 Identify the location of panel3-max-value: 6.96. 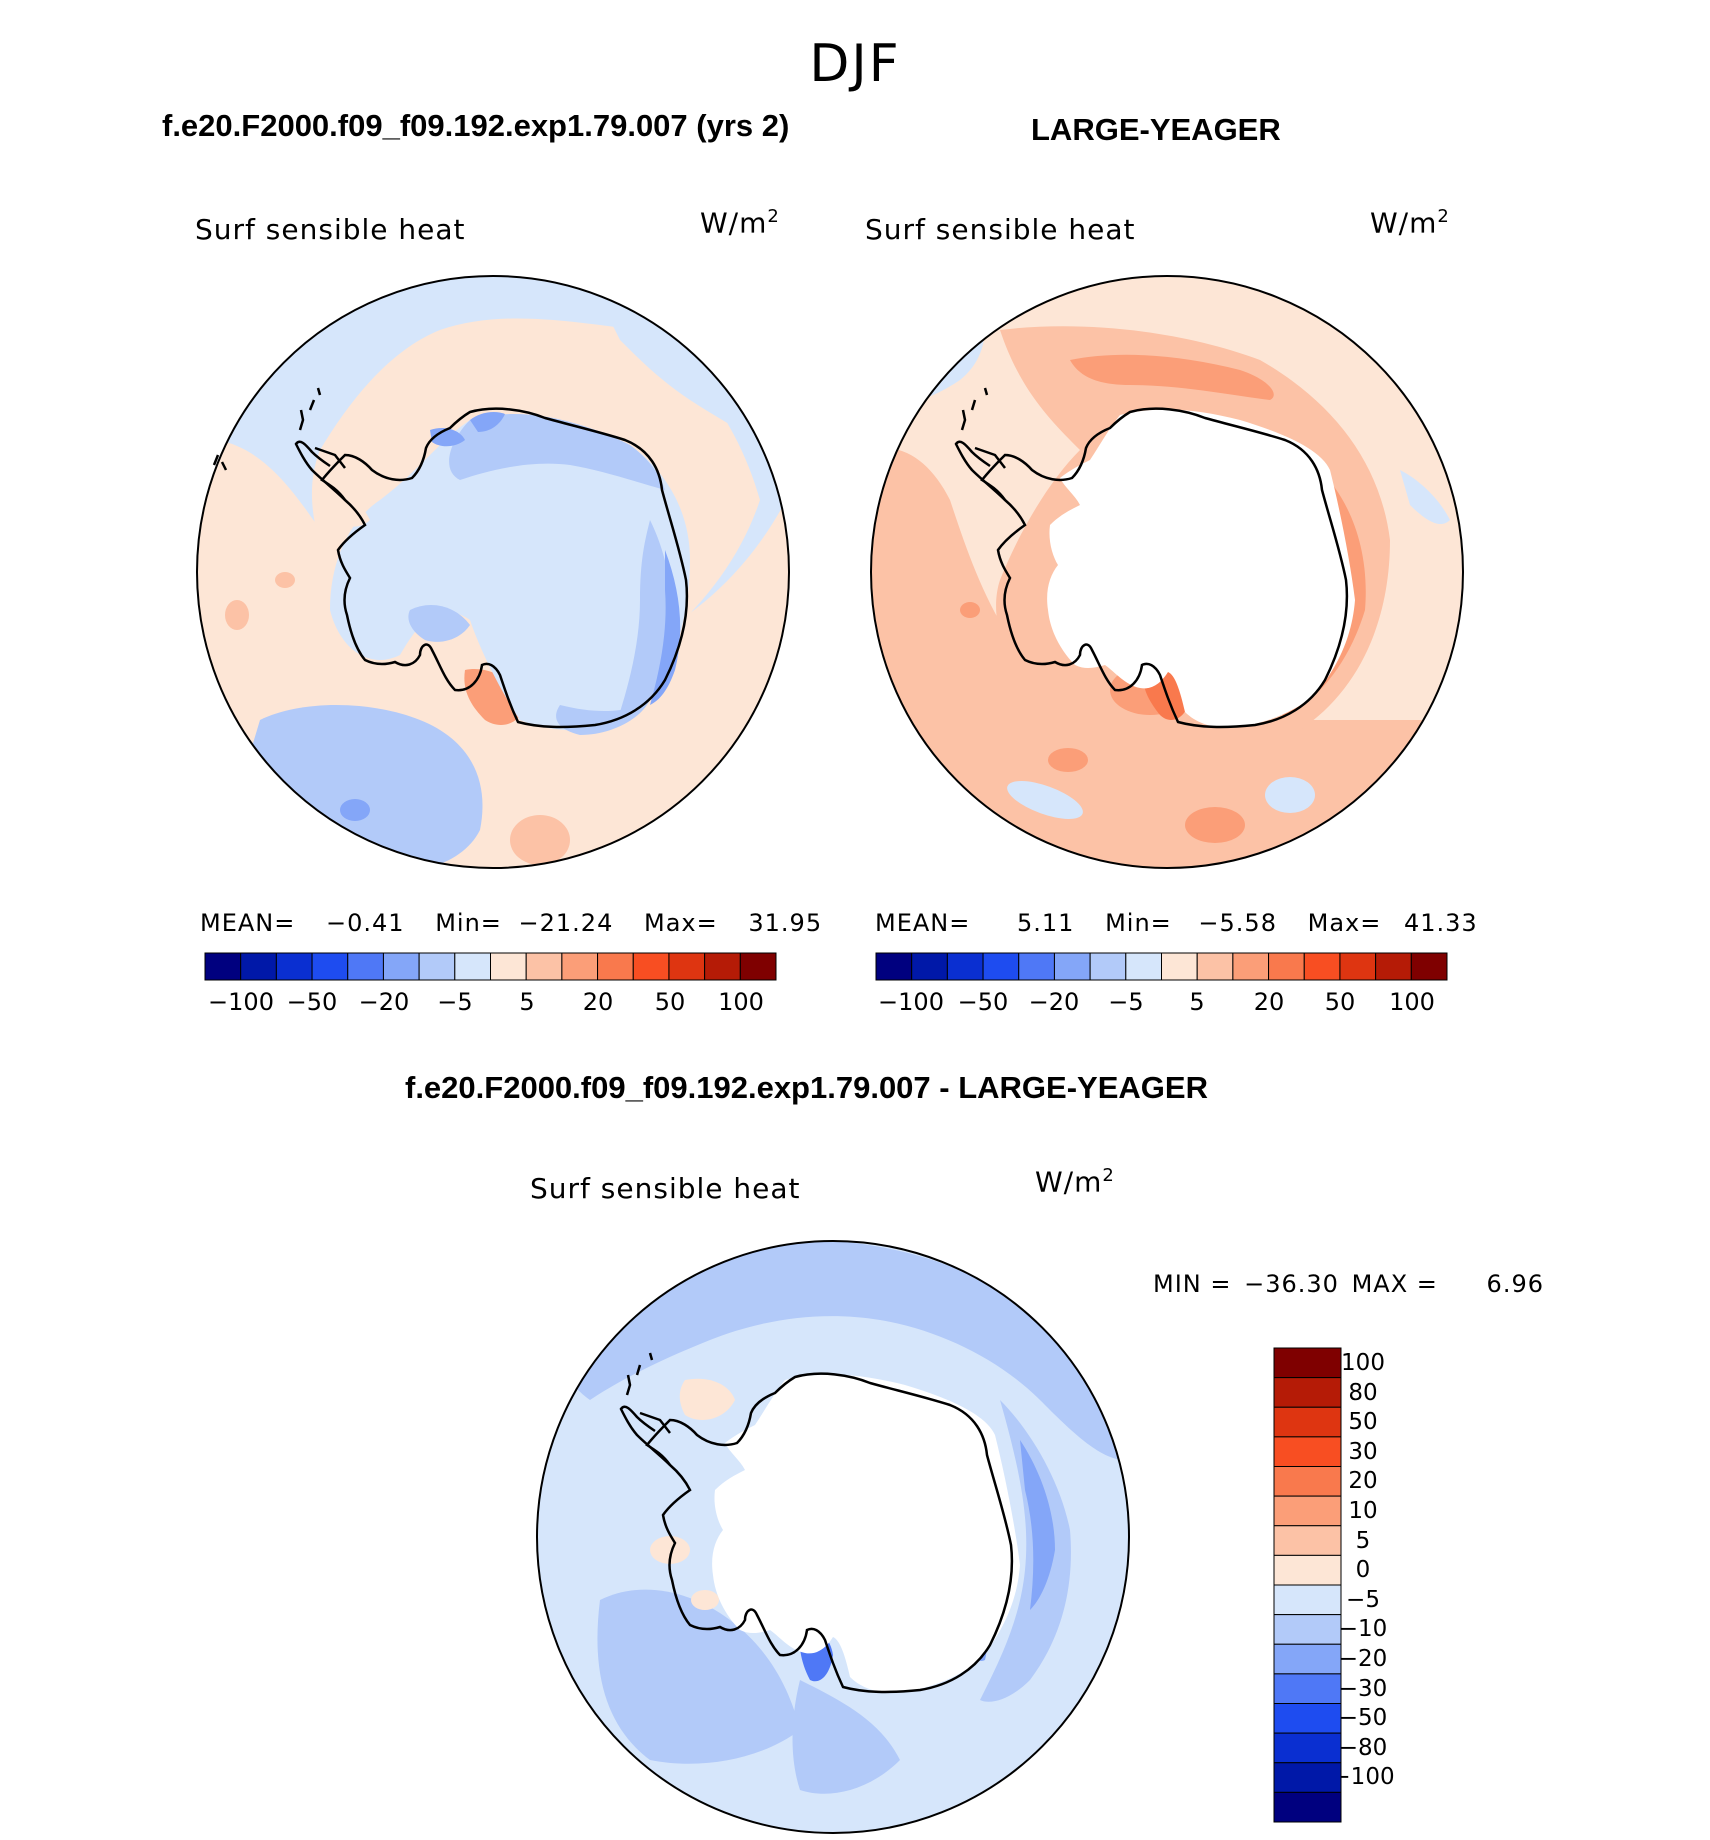
(1515, 1284).